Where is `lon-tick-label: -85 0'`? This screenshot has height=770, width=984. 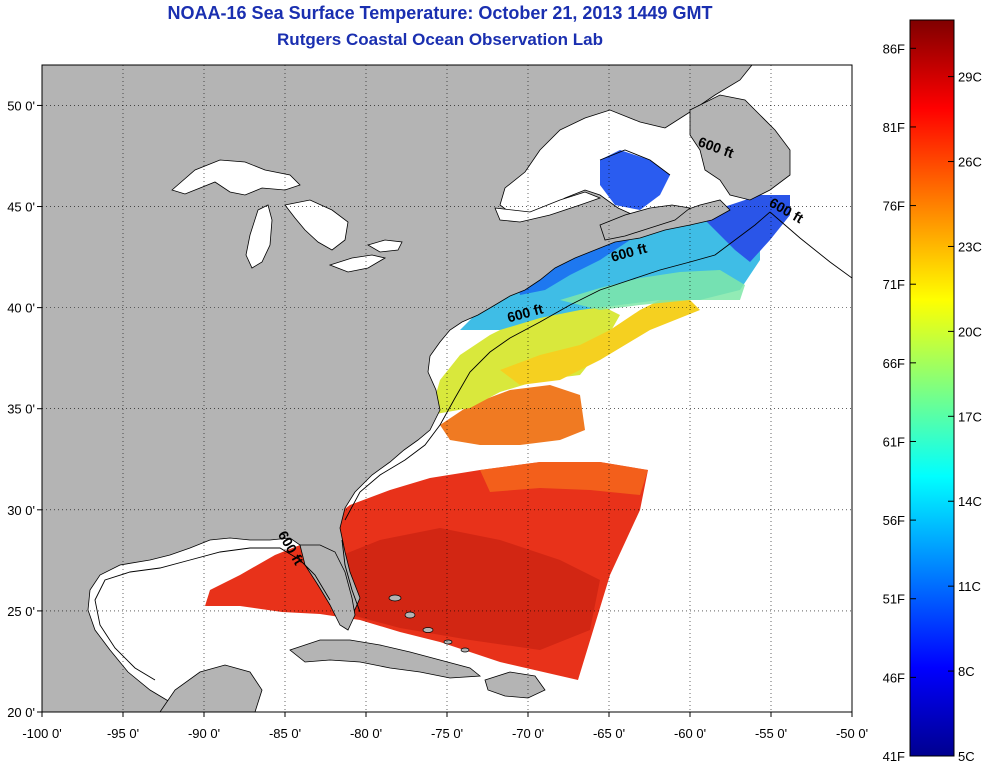
lon-tick-label: -85 0' is located at coordinates (285, 733).